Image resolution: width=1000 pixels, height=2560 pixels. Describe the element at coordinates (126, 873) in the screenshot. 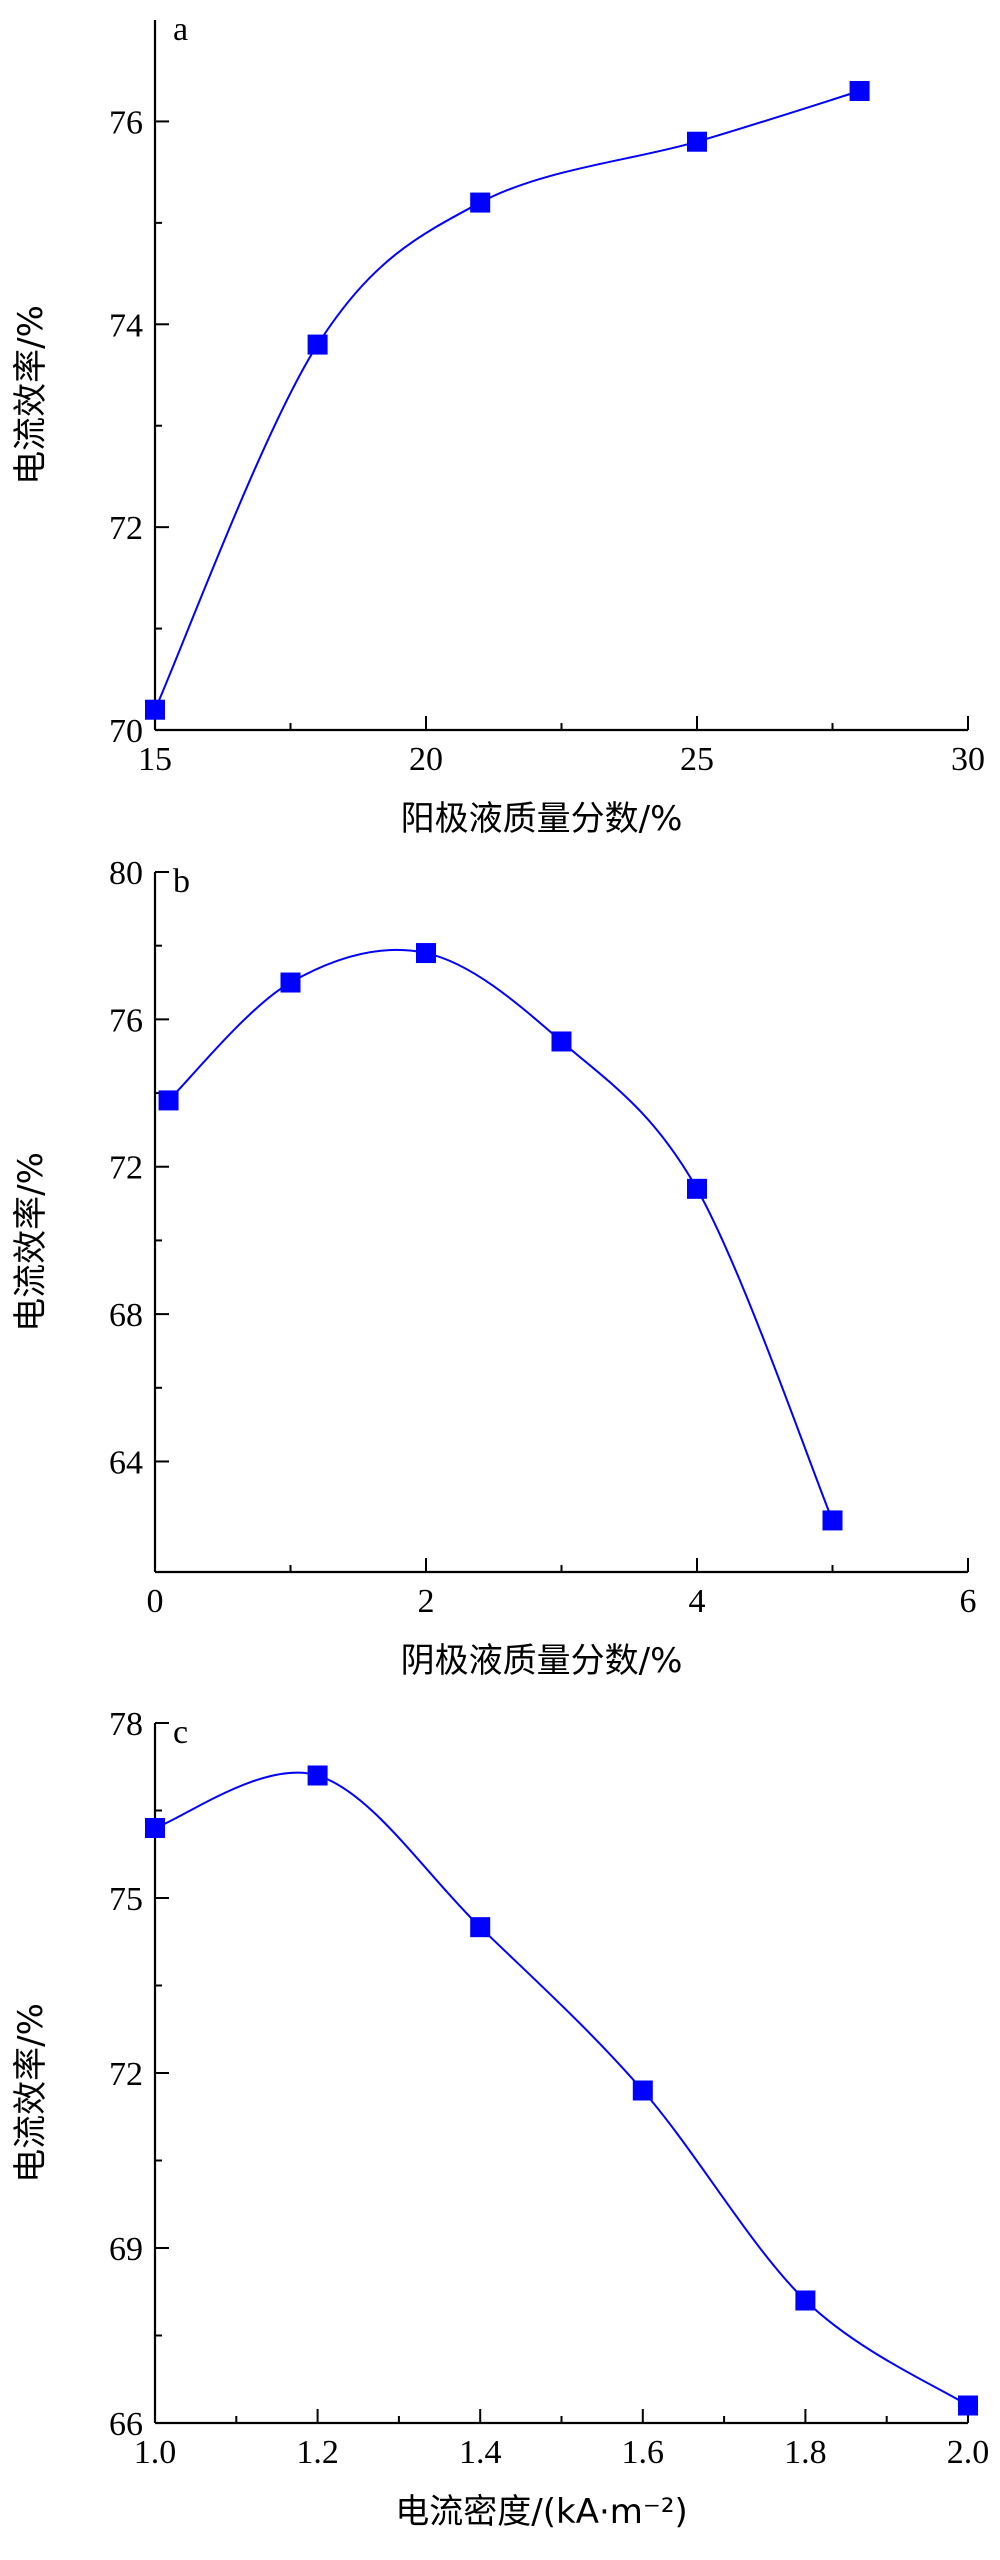

I see `y-tick-label: 80` at that location.